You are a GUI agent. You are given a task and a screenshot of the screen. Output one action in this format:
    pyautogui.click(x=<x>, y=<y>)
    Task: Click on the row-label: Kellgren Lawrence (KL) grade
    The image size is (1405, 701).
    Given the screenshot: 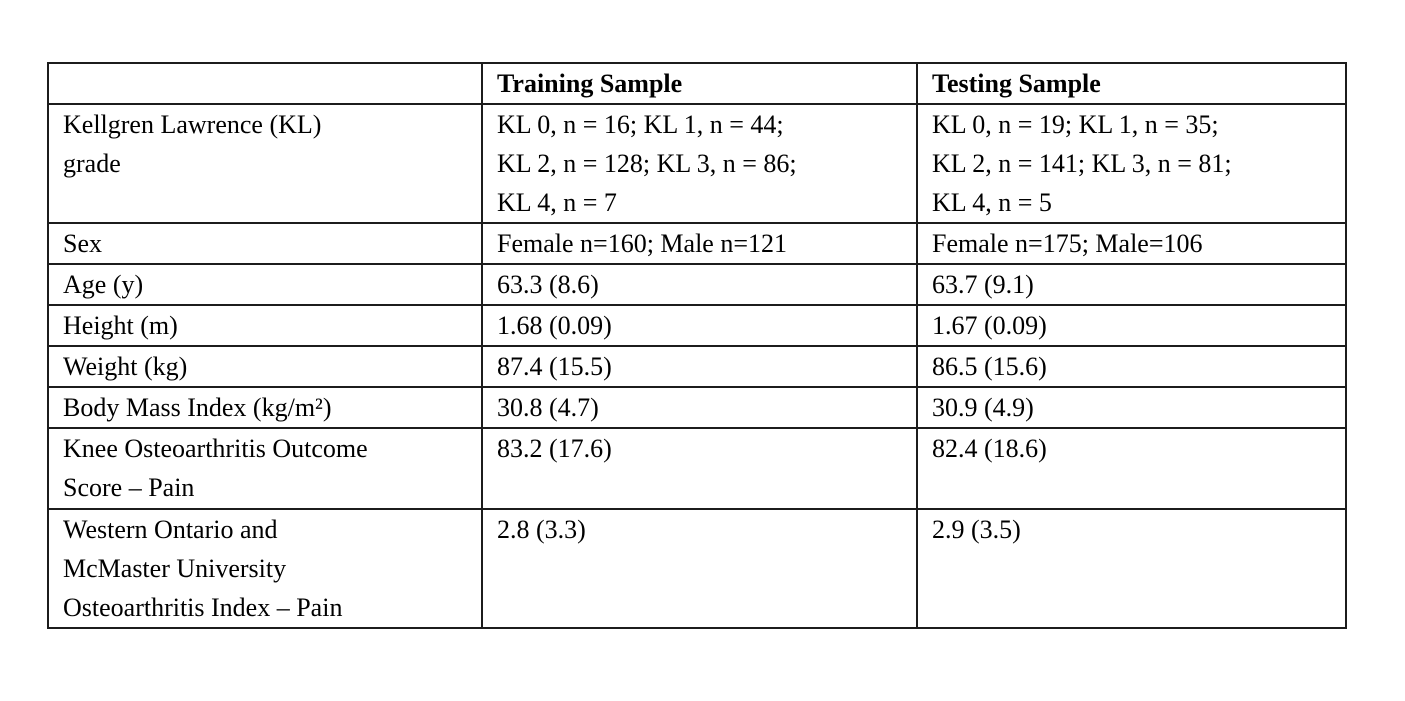 What is the action you would take?
    pyautogui.click(x=265, y=163)
    